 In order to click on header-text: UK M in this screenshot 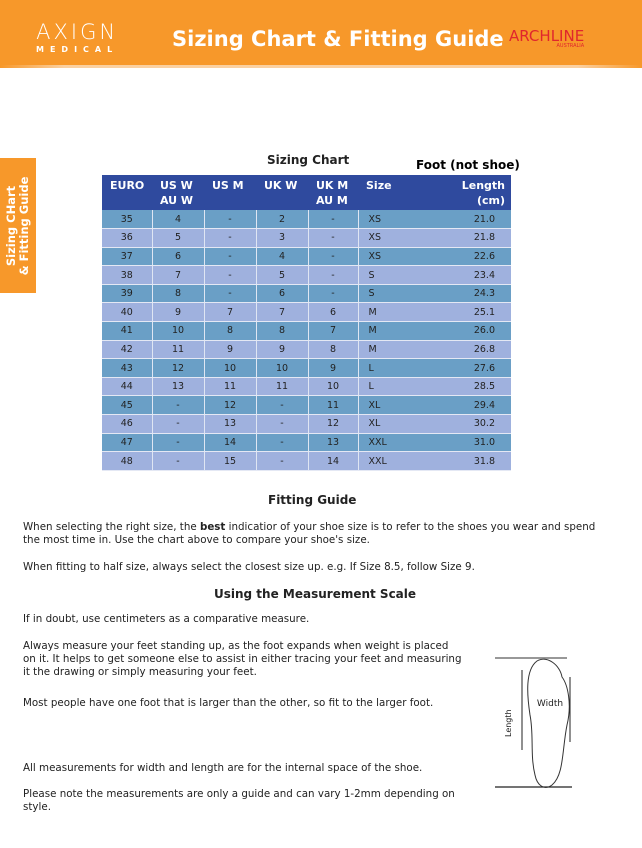, I will do `click(332, 185)`.